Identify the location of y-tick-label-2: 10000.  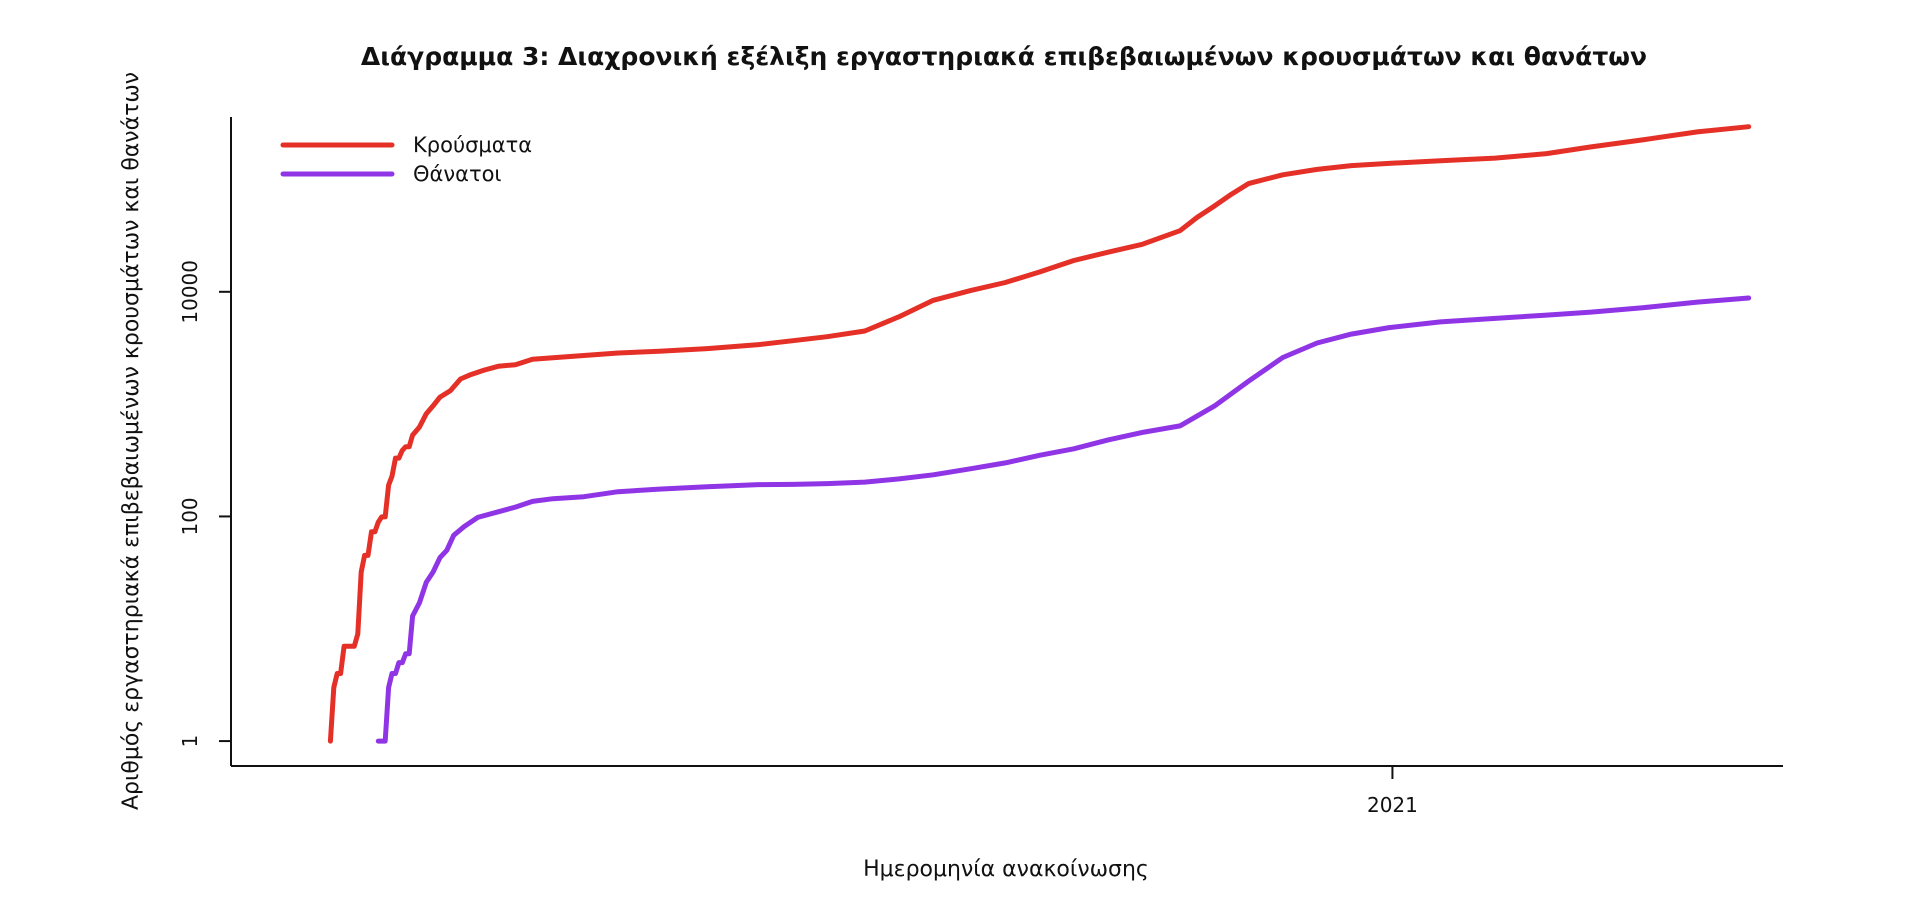
(190, 292).